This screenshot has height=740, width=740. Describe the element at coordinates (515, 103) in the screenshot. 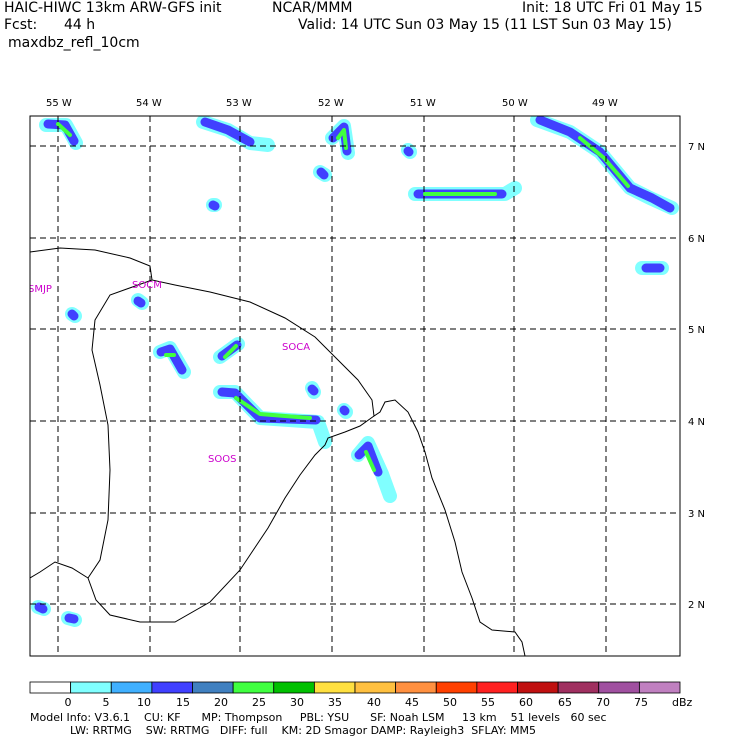

I see `lon-label: 50 W` at that location.